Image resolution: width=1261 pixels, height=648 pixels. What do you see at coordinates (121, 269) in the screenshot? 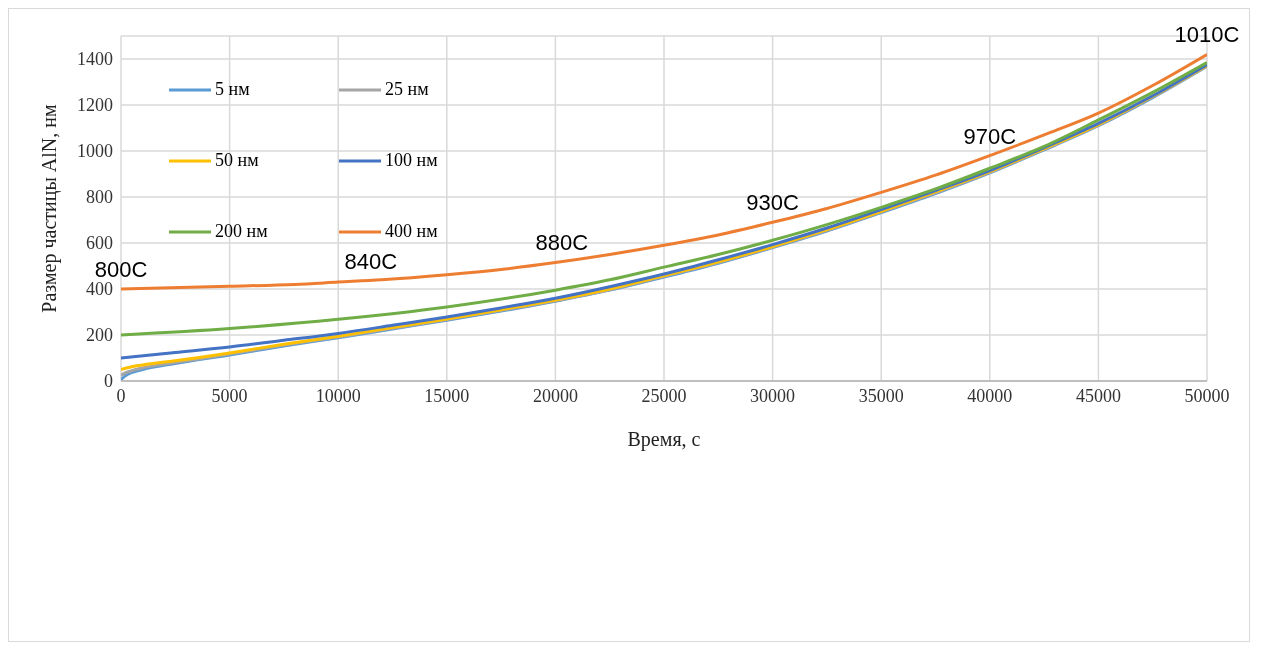
I see `annotation: 800C` at bounding box center [121, 269].